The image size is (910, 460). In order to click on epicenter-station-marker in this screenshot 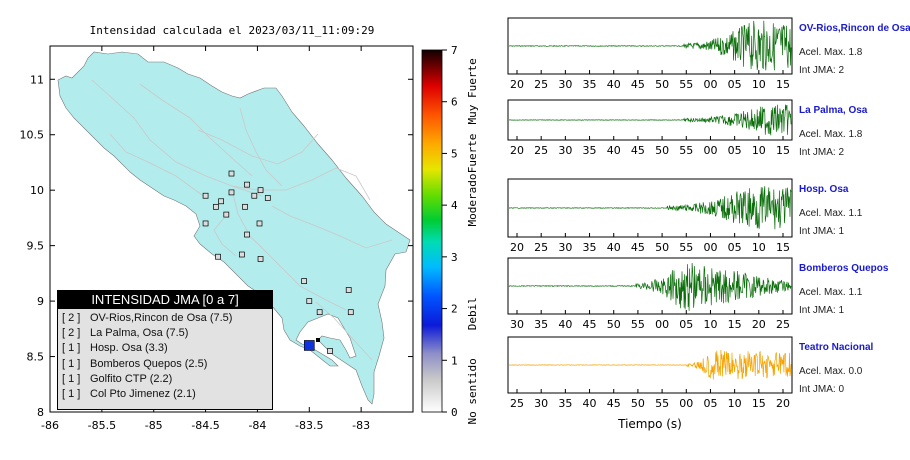, I will do `click(318, 340)`.